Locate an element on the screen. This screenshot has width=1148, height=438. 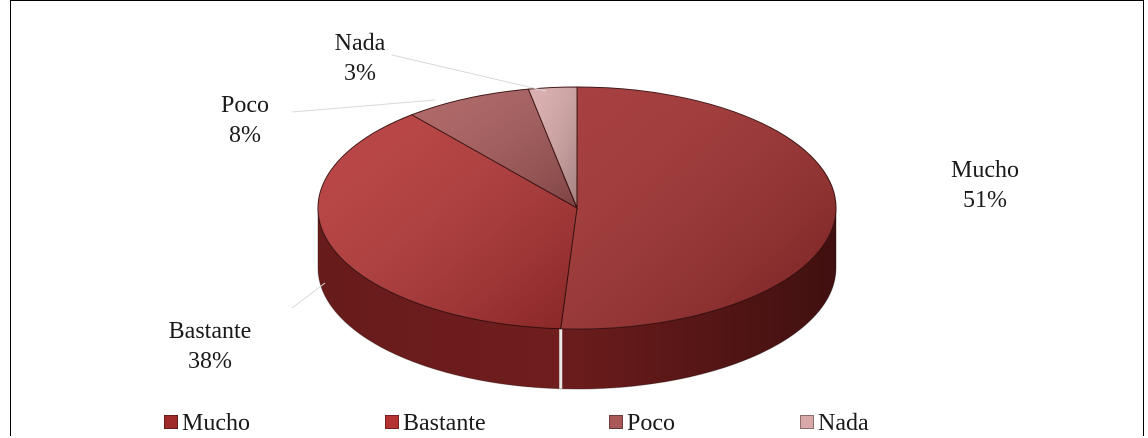
leader-line-nada is located at coordinates (469, 73).